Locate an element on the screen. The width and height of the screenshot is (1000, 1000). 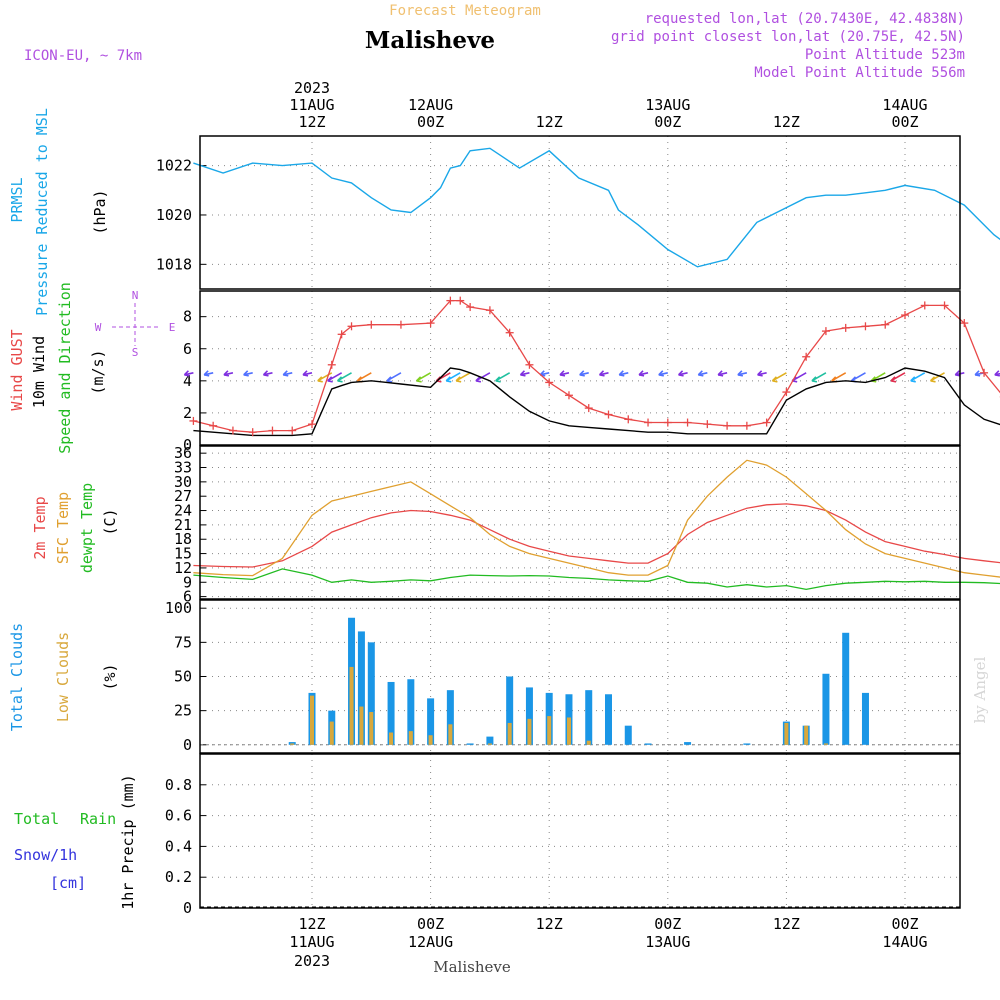
wind-ylabel-unit: (m/s) is located at coordinates (98, 371).